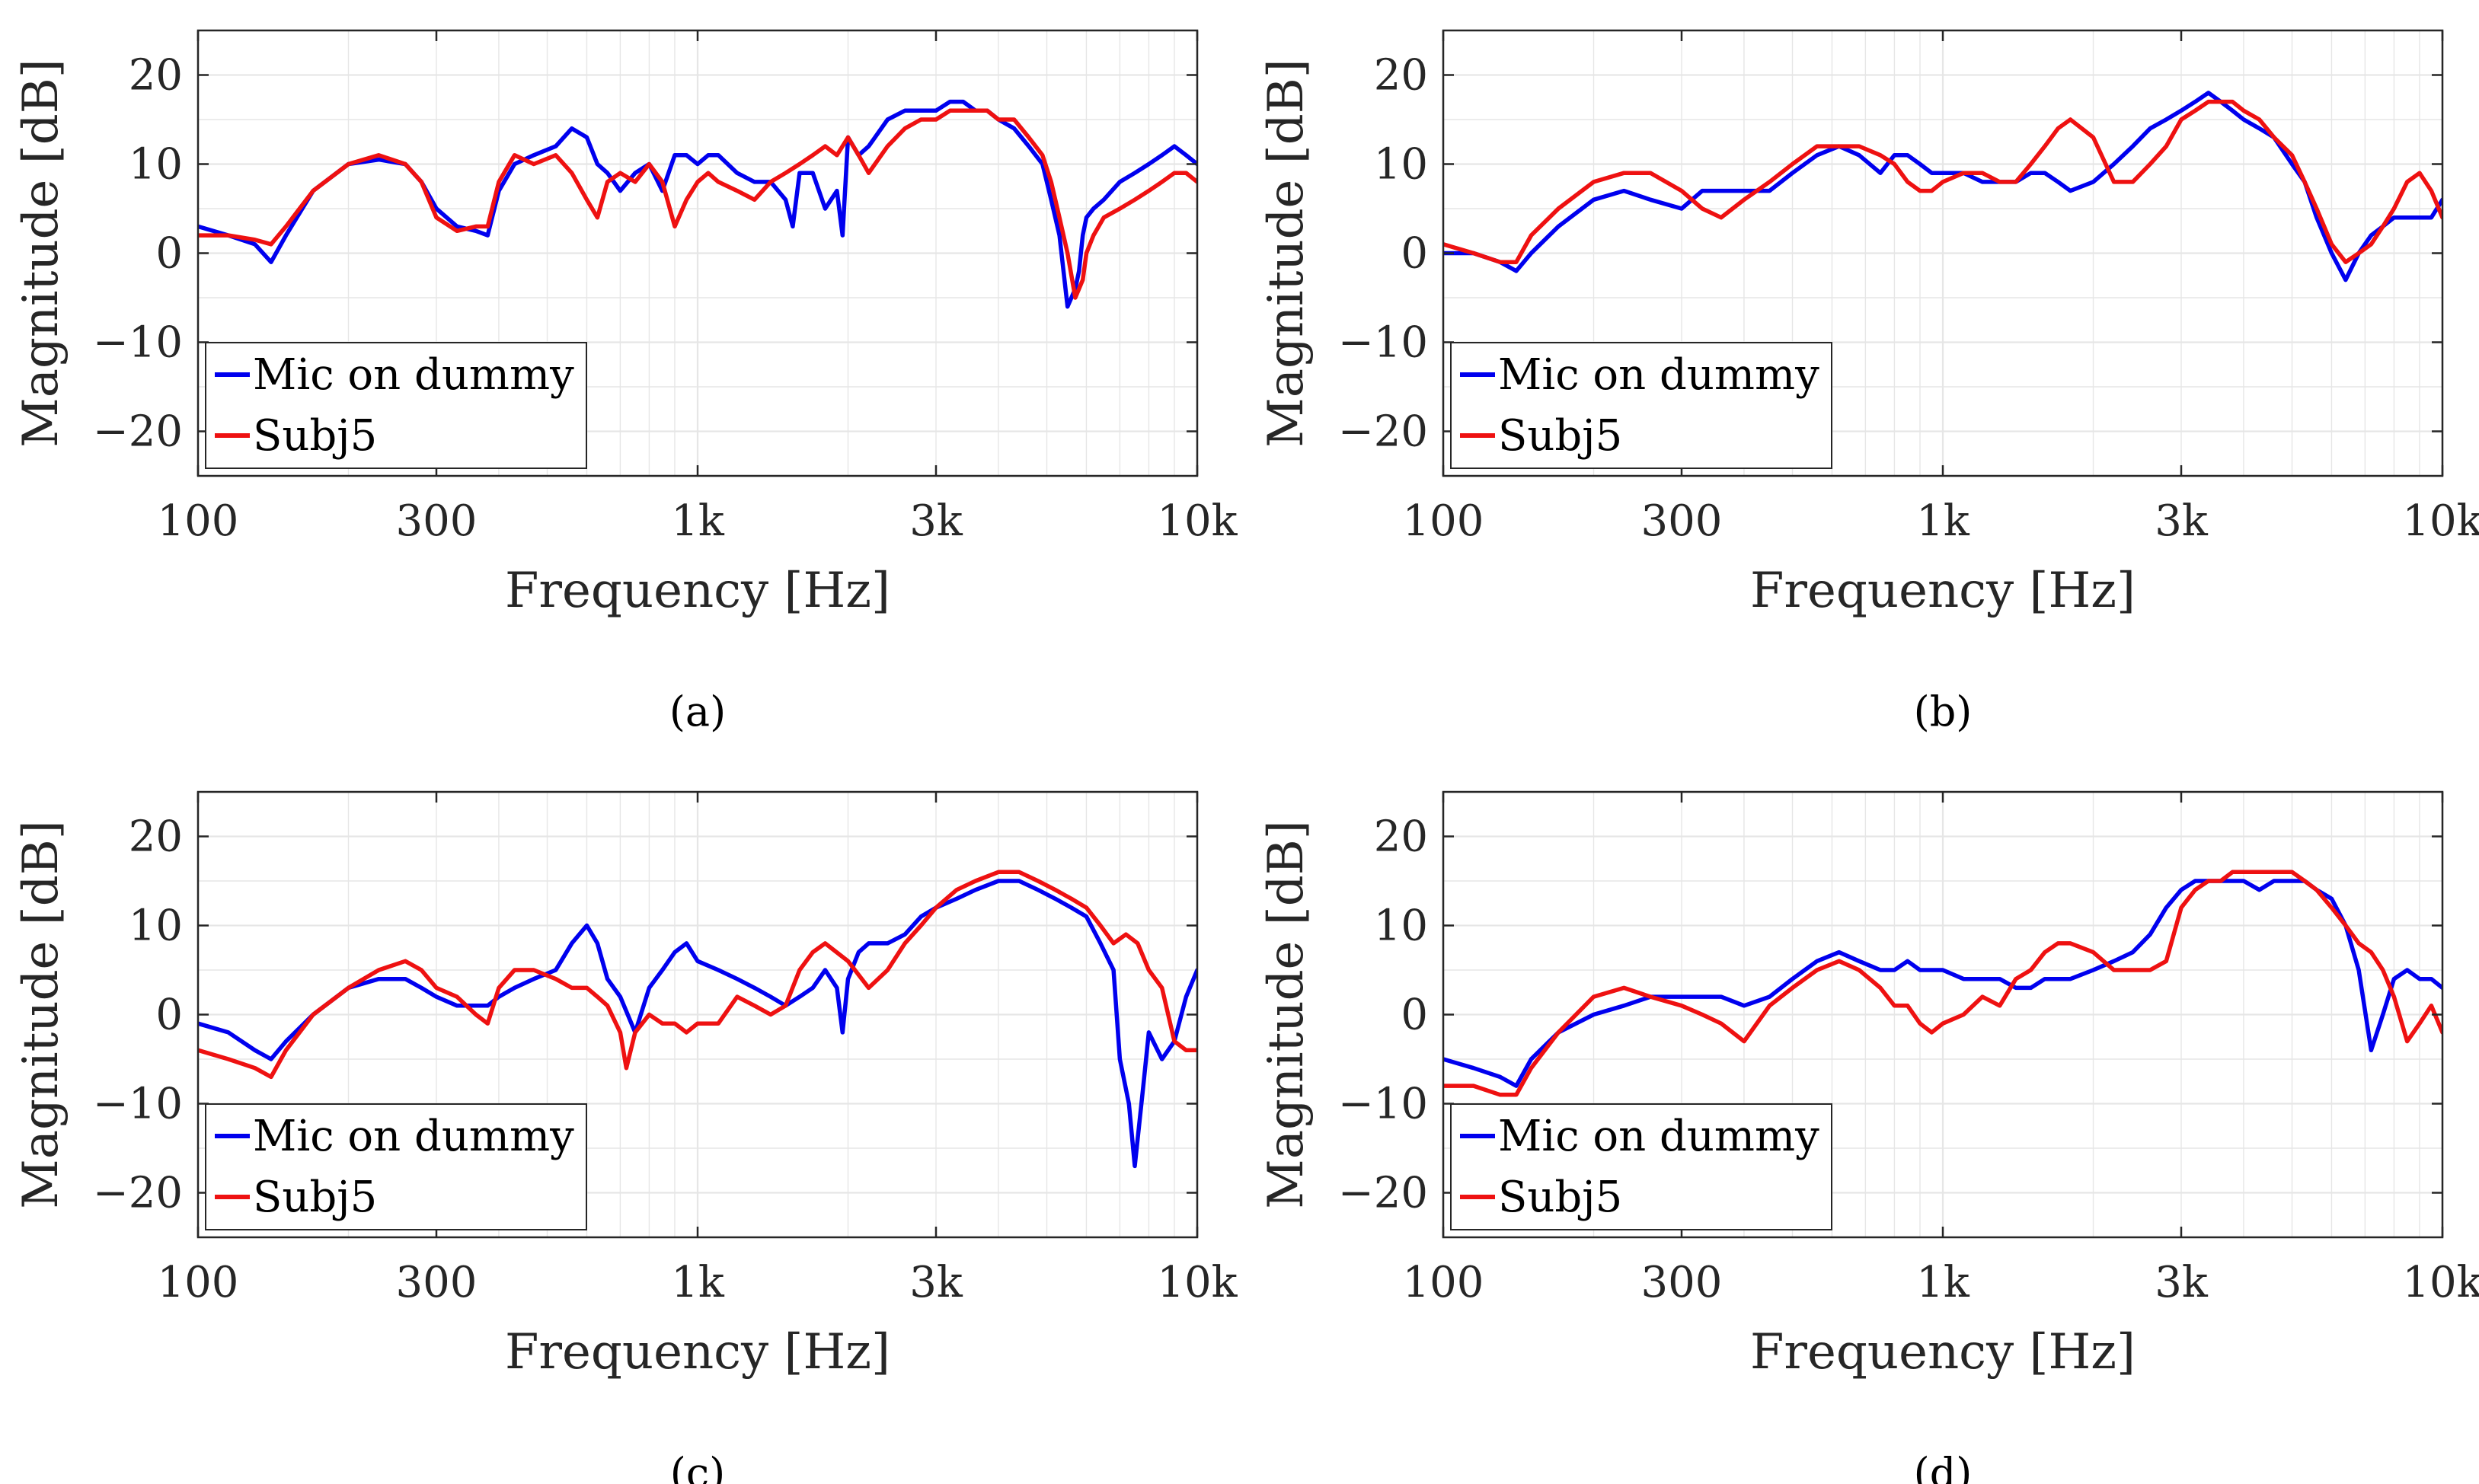  I want to click on subfigure-caption: (a), so click(697, 712).